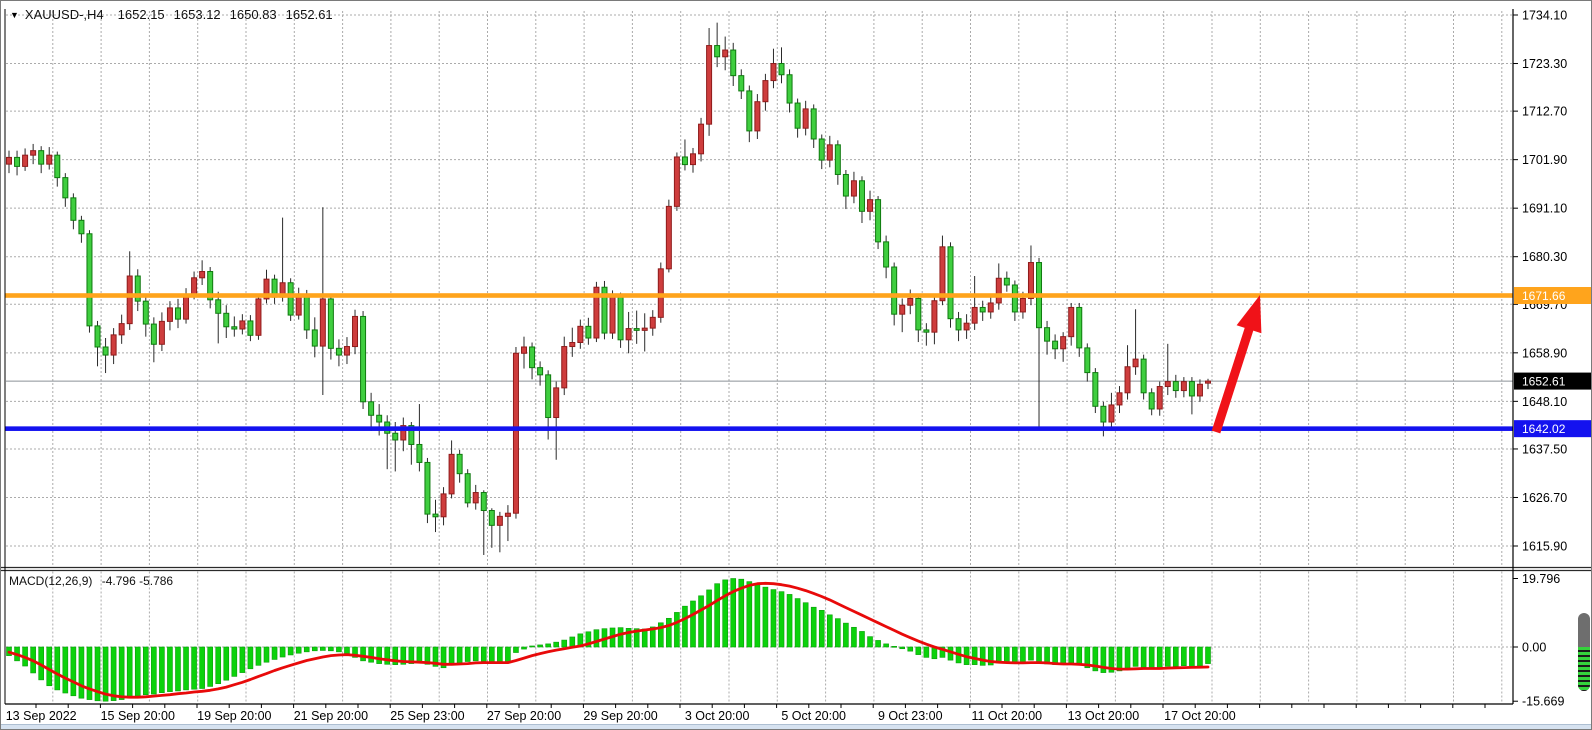 The width and height of the screenshot is (1592, 730). Describe the element at coordinates (796, 726) in the screenshot. I see `horizontal-scrollbar-track` at that location.